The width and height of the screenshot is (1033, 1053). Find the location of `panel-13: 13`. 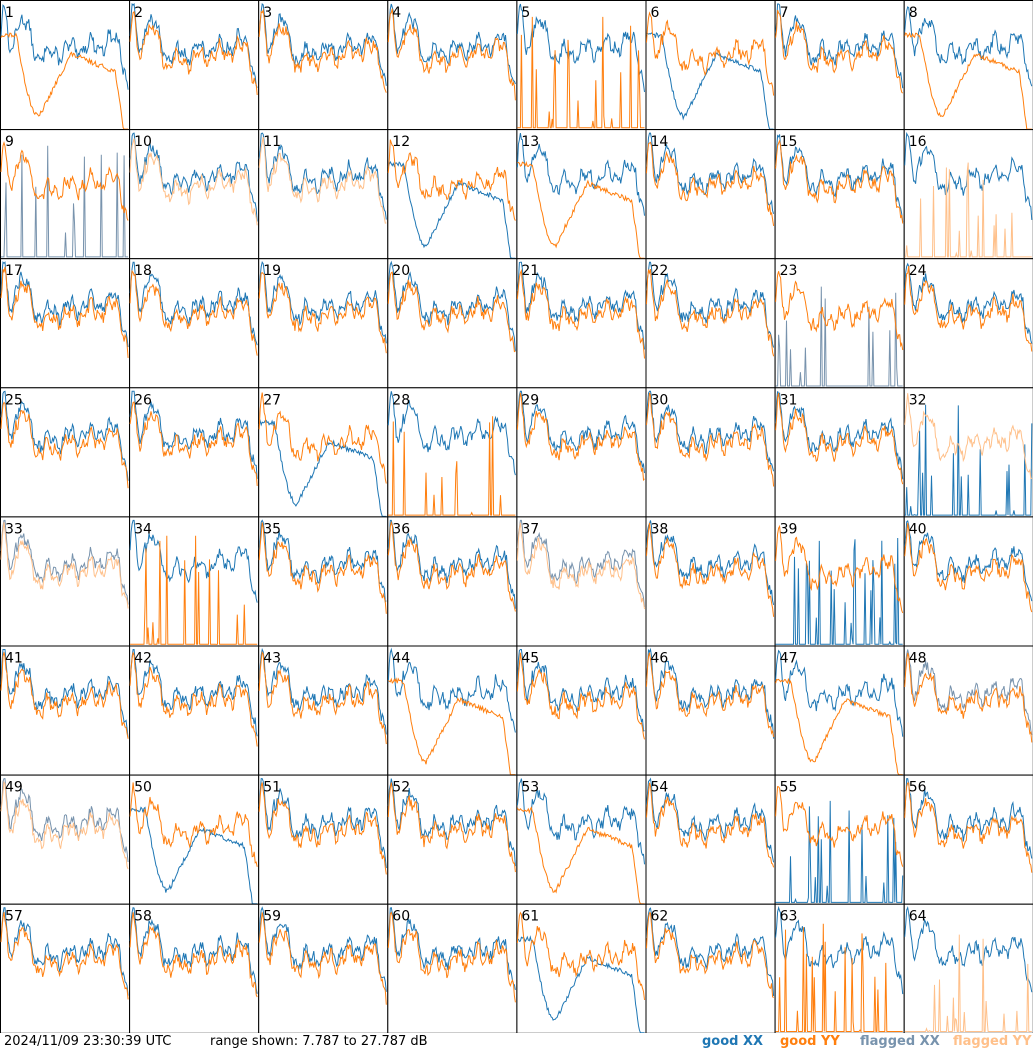

panel-13: 13 is located at coordinates (581, 194).